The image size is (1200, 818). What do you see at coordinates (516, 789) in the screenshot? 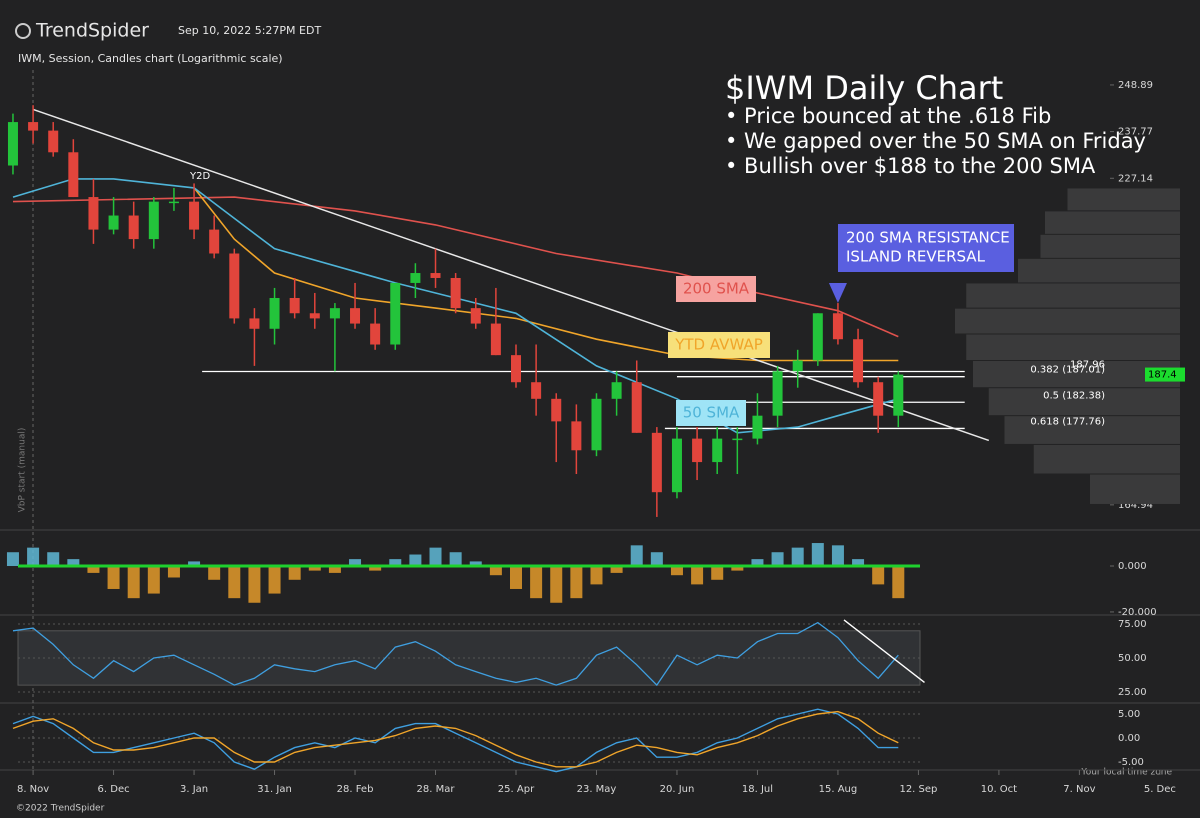
I see `x-tick-label: 25. Apr` at bounding box center [516, 789].